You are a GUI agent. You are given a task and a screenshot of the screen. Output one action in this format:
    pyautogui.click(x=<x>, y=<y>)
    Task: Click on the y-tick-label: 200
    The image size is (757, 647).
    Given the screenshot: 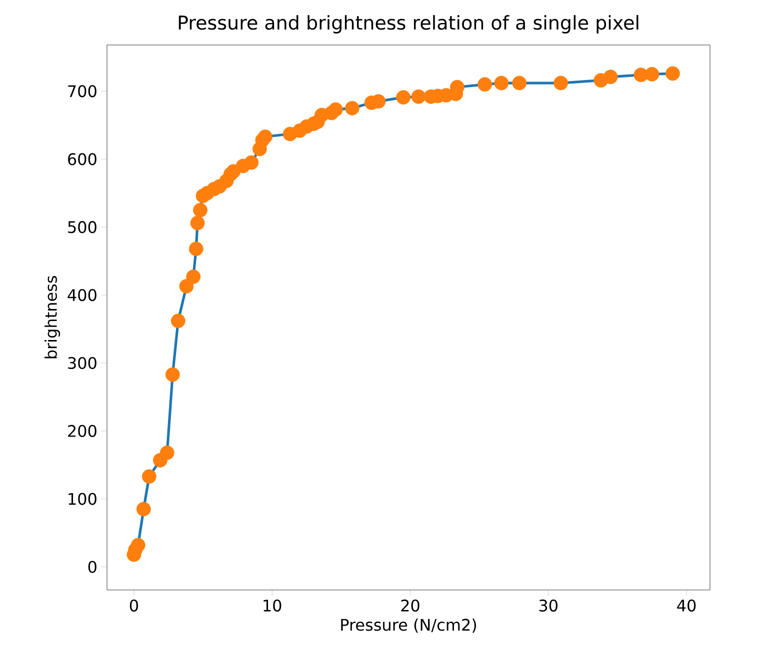 What is the action you would take?
    pyautogui.click(x=82, y=431)
    